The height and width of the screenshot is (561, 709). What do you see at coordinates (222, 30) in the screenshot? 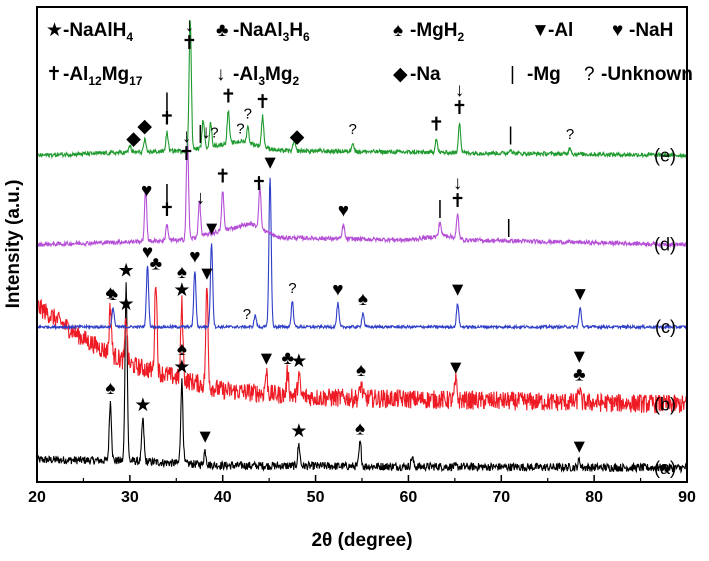
I see `legend-symbol: ♣` at bounding box center [222, 30].